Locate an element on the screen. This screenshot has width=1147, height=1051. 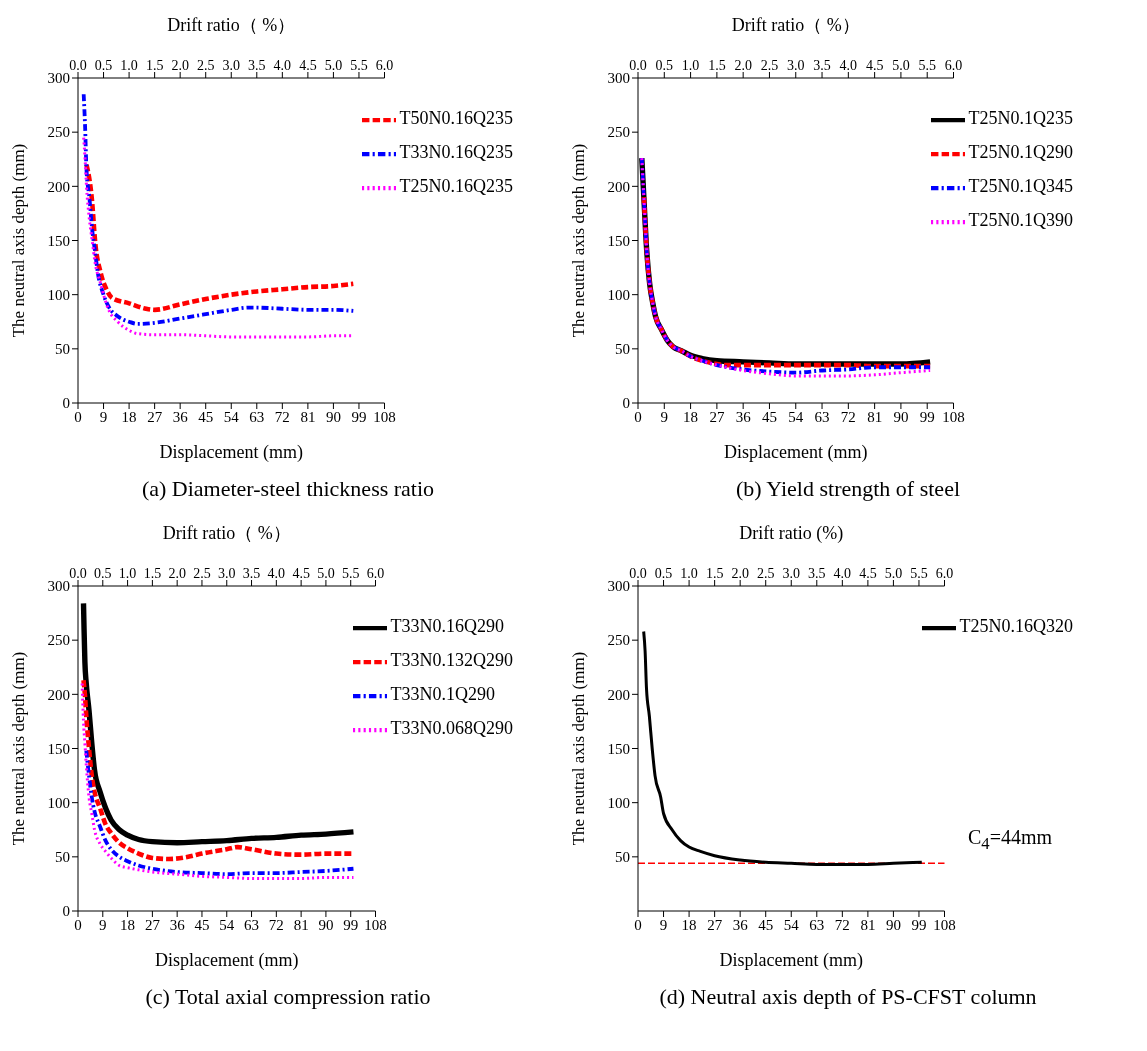
text: (b) Yield strength of steel is located at coordinates (848, 489).